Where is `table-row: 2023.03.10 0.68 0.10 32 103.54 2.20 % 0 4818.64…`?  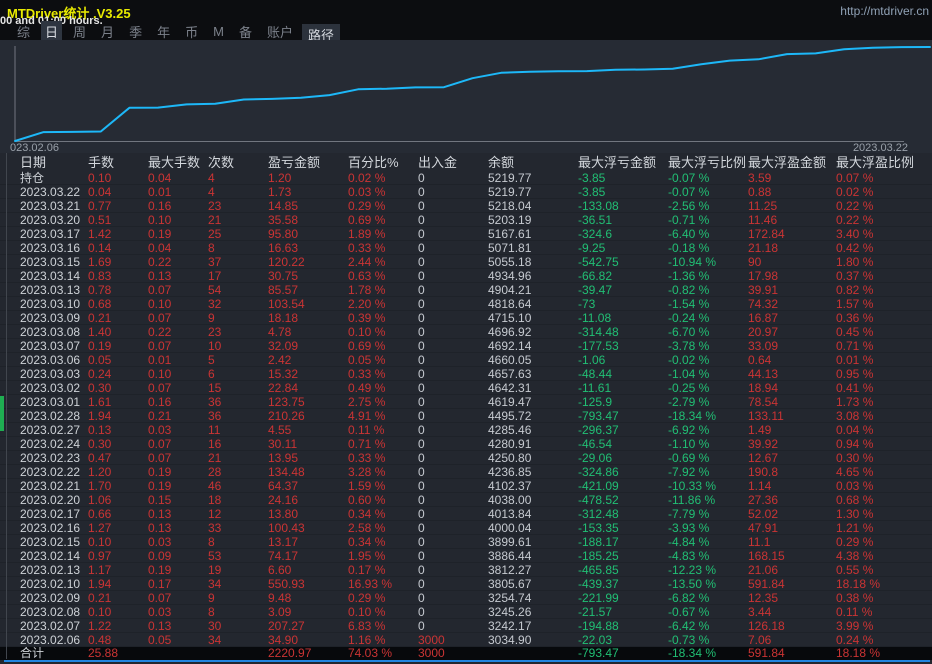 table-row: 2023.03.10 0.68 0.10 32 103.54 2.20 % 0 4818.64… is located at coordinates (466, 304).